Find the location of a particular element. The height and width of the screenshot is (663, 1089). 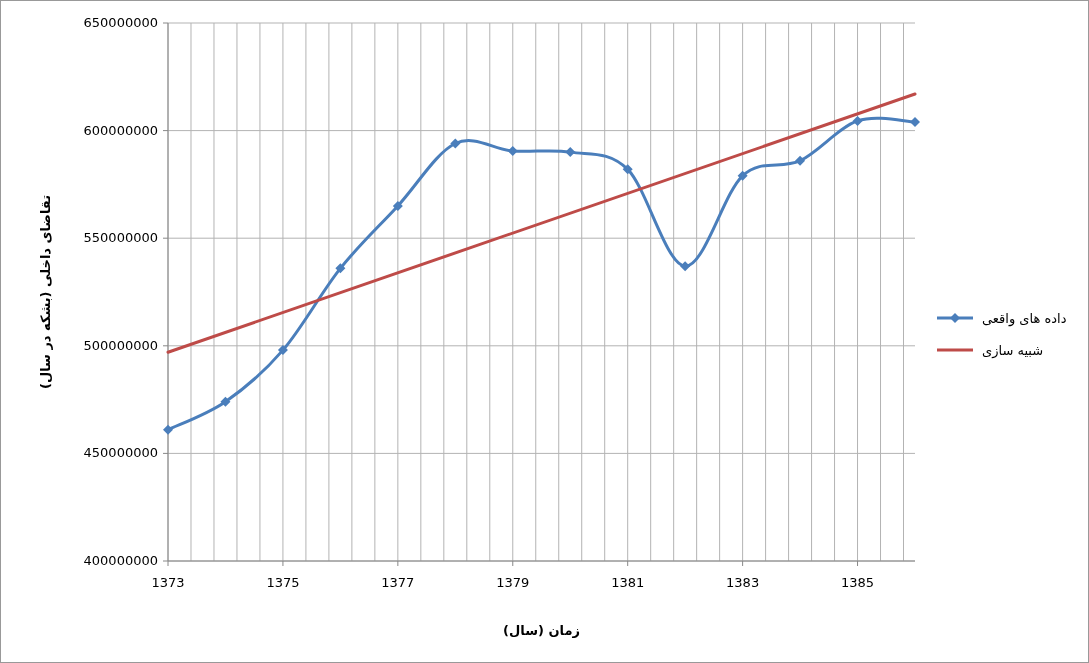

y-tick-label: 550000000 is located at coordinates (120, 238).